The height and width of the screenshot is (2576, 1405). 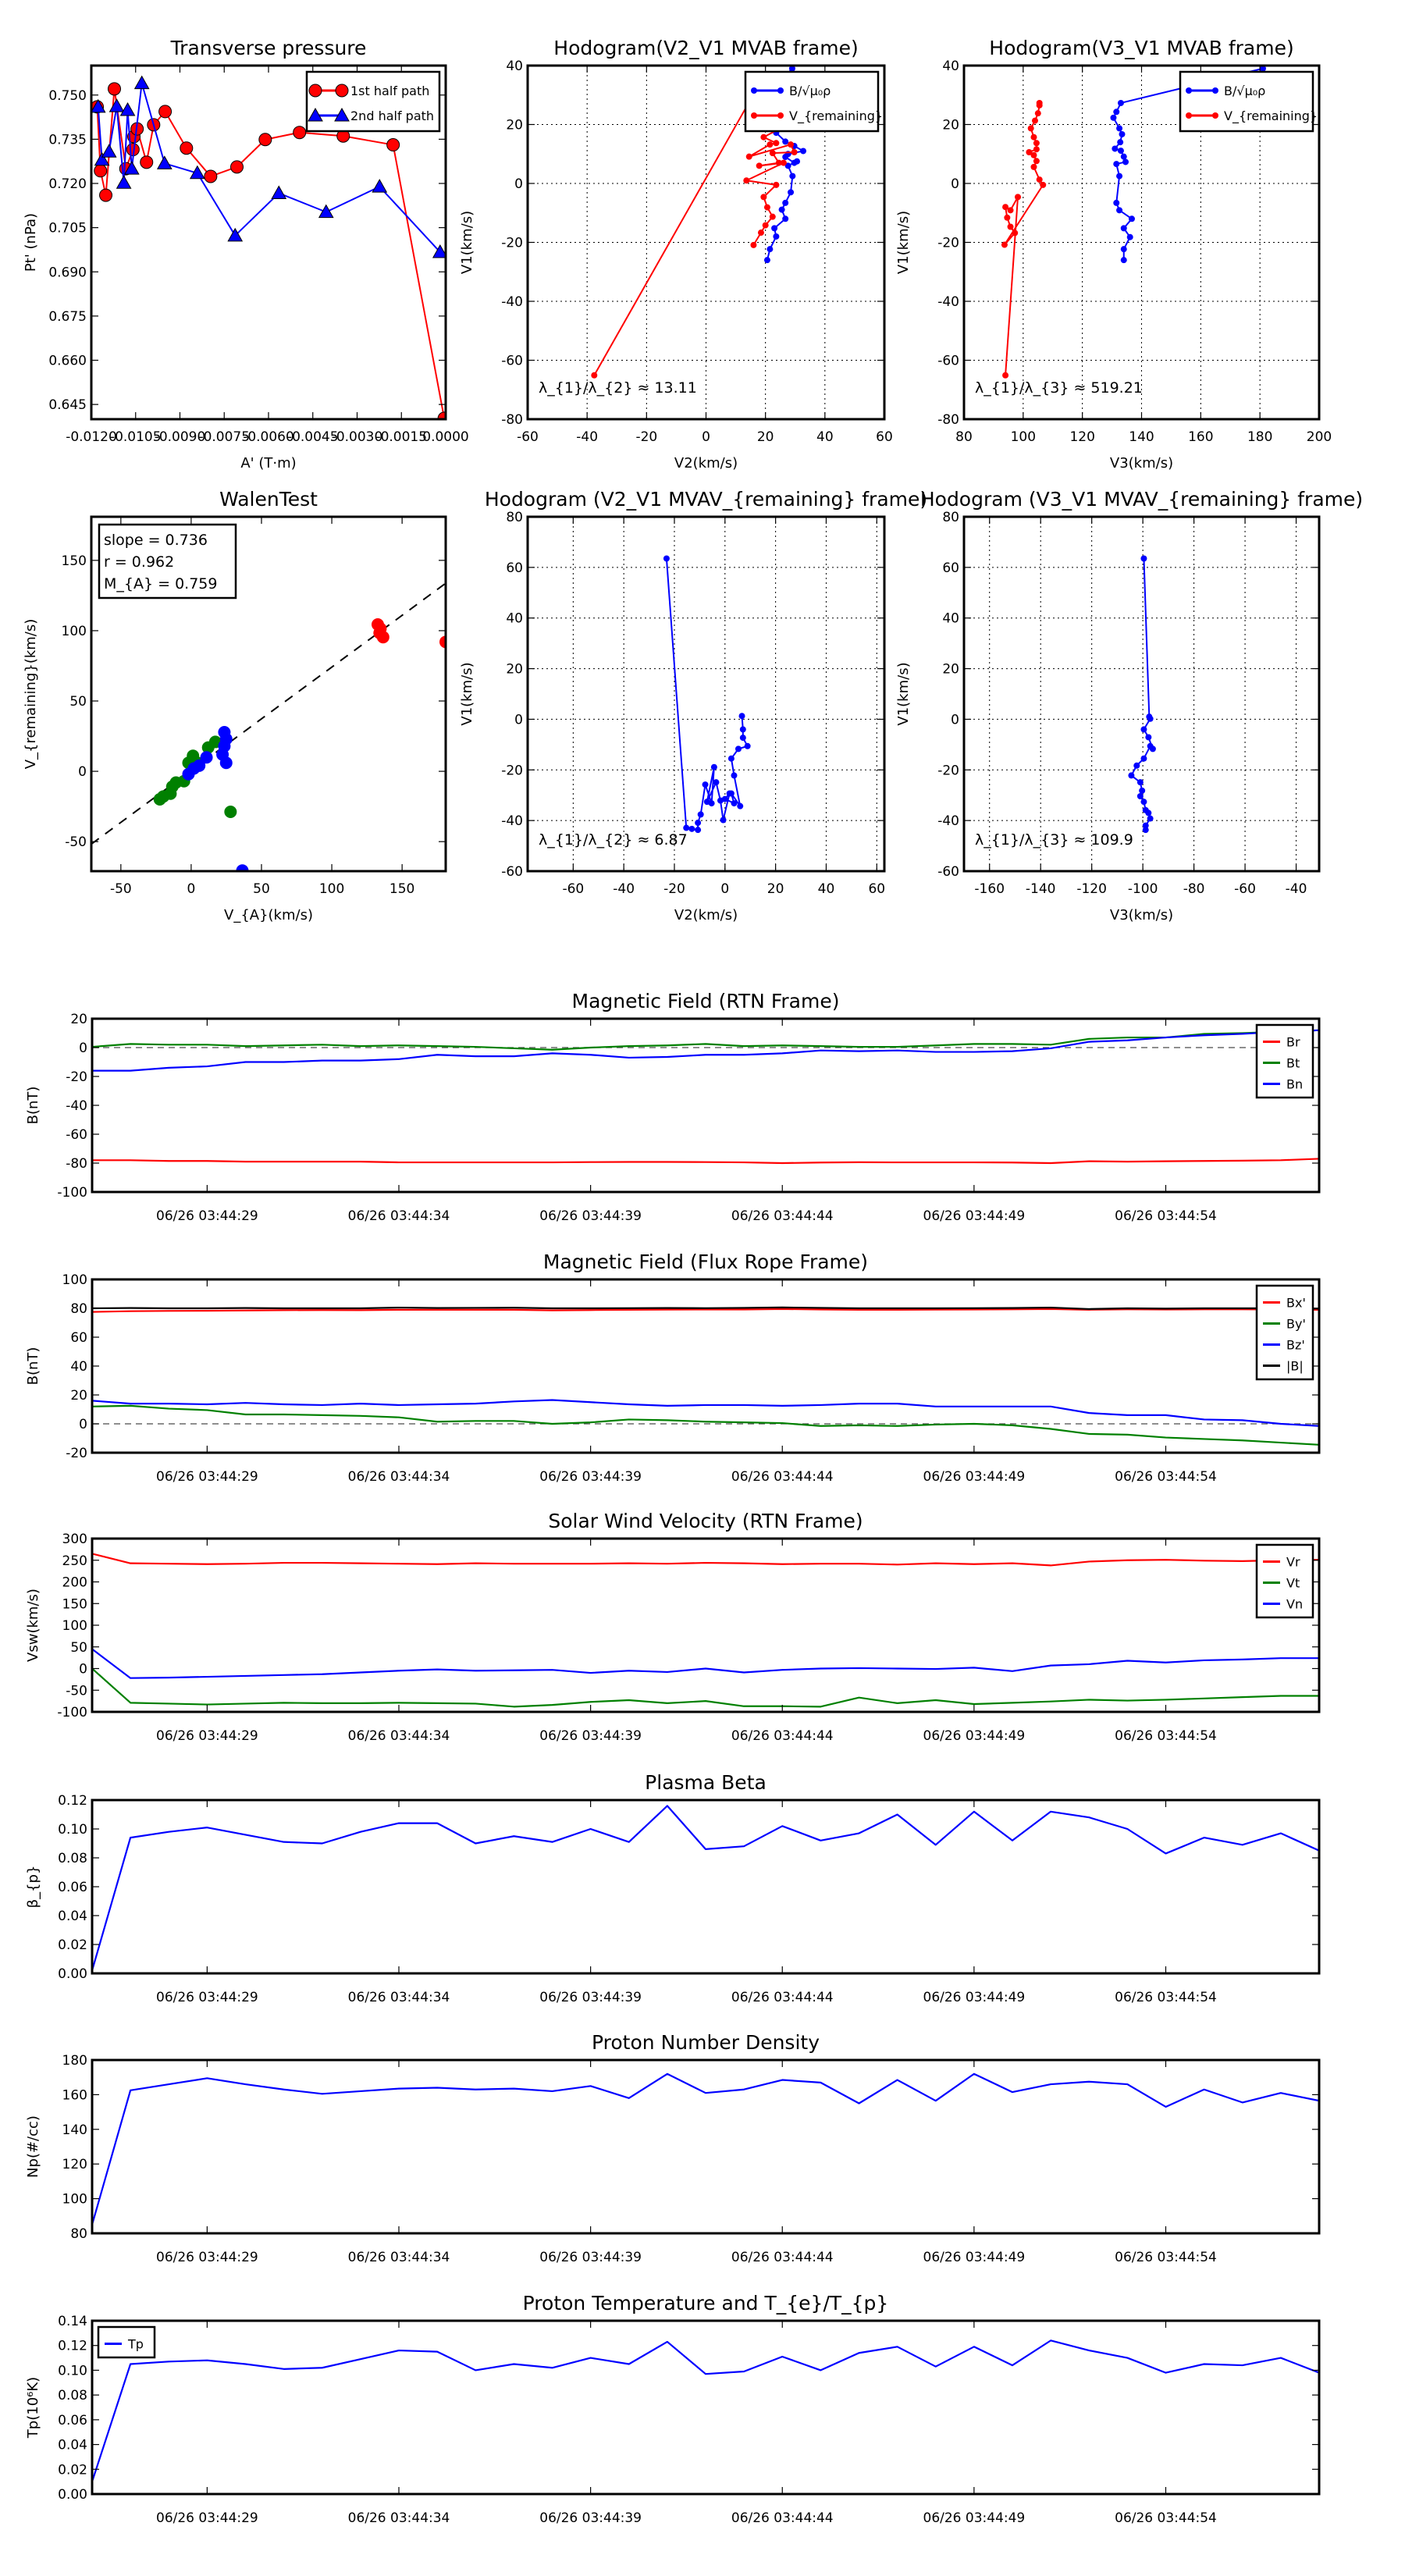 I want to click on x-tick-label: 50, so click(x=261, y=889).